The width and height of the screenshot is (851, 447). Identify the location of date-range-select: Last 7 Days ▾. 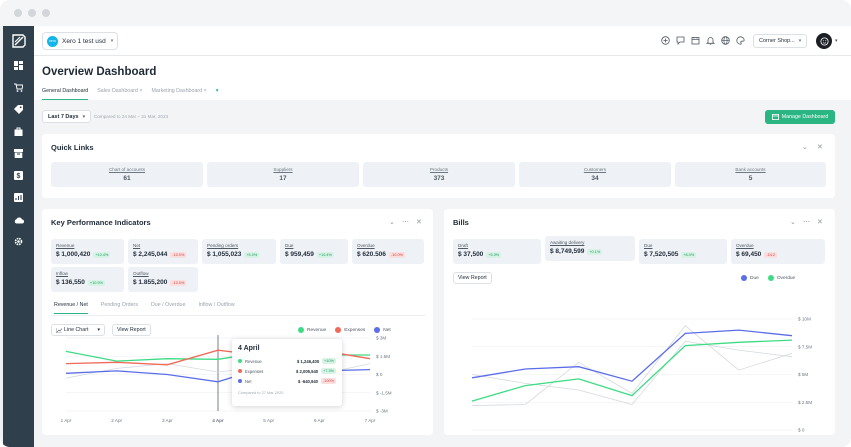
(67, 116).